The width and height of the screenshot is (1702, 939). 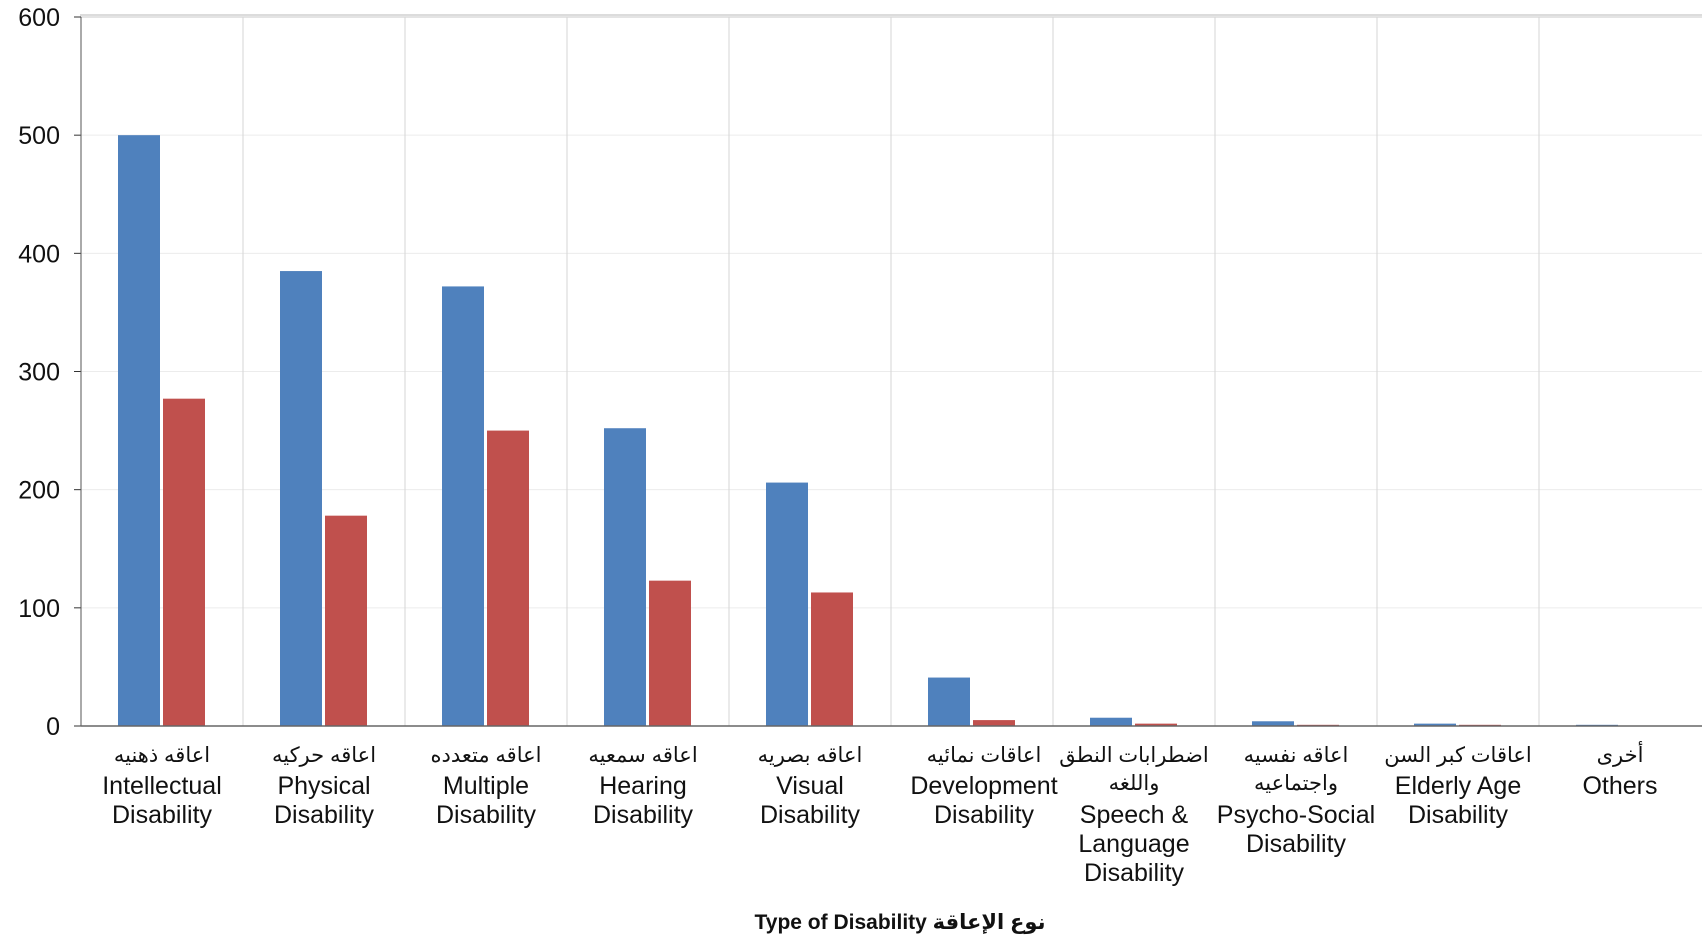 I want to click on x-axis-title: Type of Disability نوع الإعاقة, so click(x=900, y=922).